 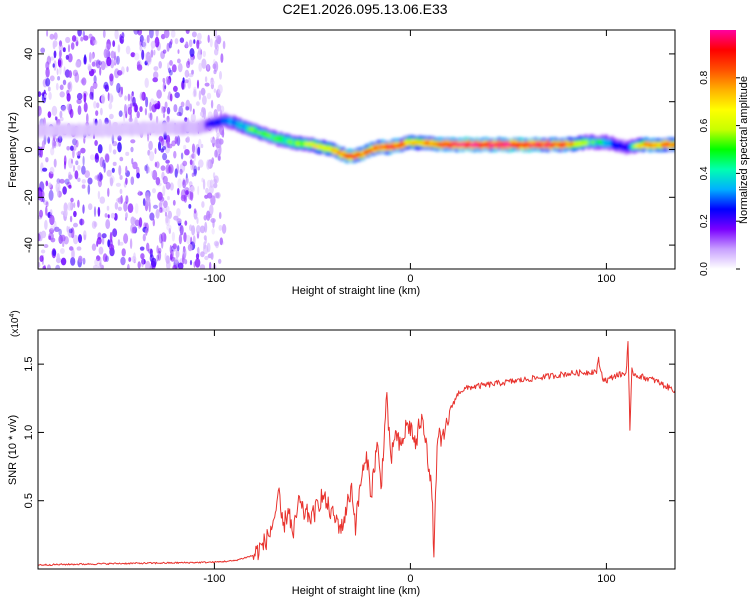 What do you see at coordinates (13, 450) in the screenshot?
I see `snr-y-axis-label: SNR (10 * v/v)` at bounding box center [13, 450].